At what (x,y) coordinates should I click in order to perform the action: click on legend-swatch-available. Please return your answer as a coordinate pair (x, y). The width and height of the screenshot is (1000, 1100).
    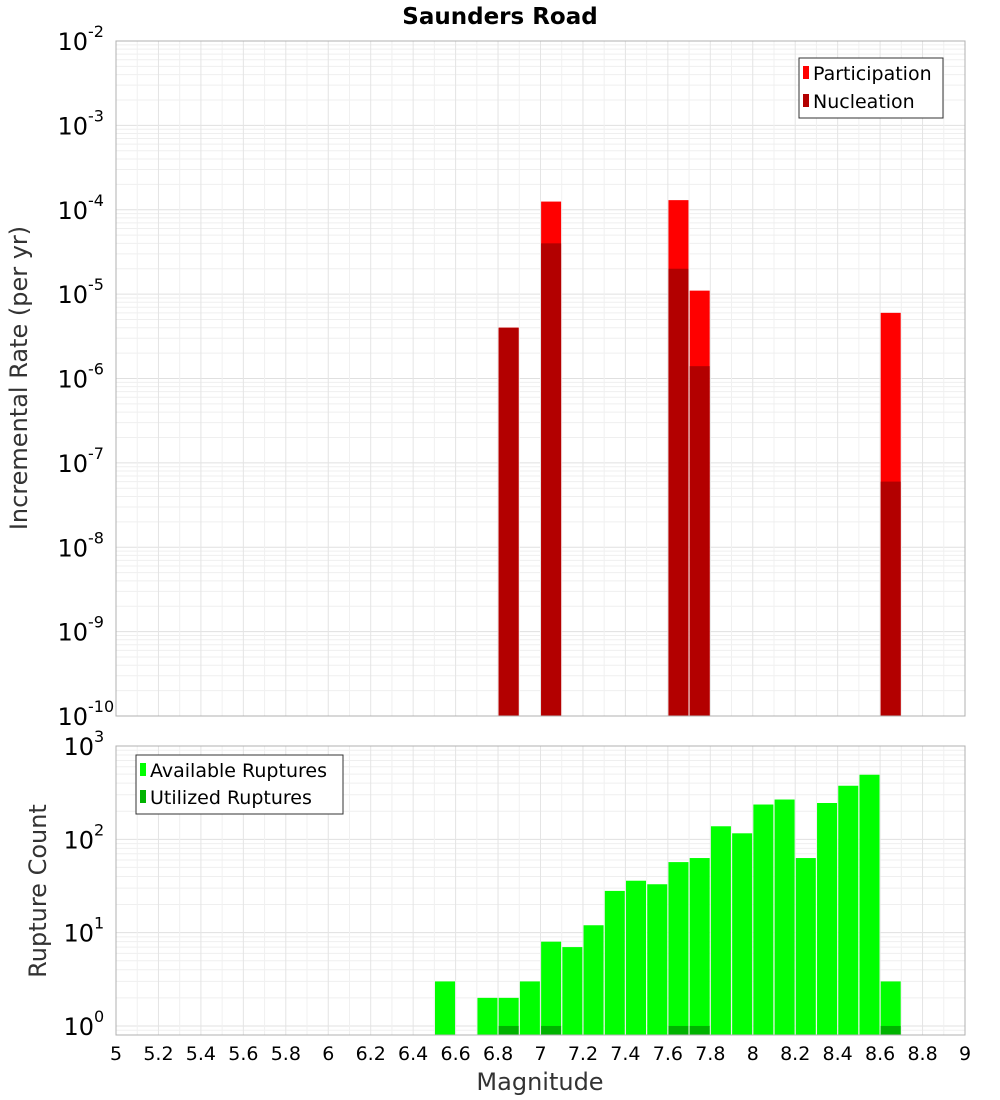
    Looking at the image, I should click on (143, 769).